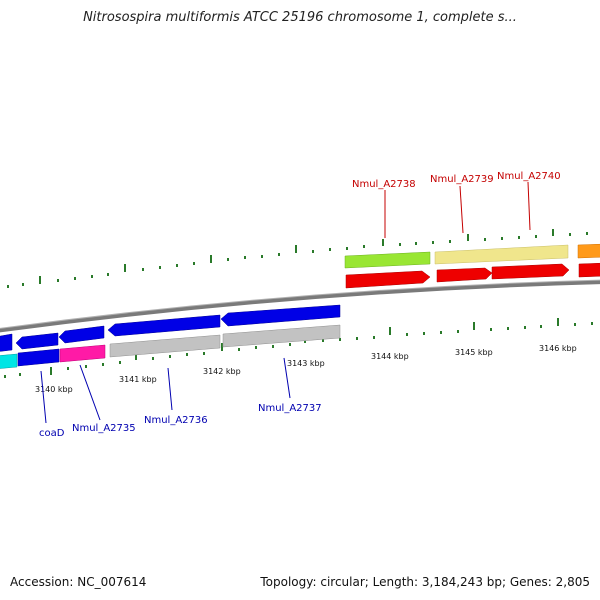 This screenshot has width=600, height=600. What do you see at coordinates (306, 363) in the screenshot?
I see `tick-label: 3143 kbp` at bounding box center [306, 363].